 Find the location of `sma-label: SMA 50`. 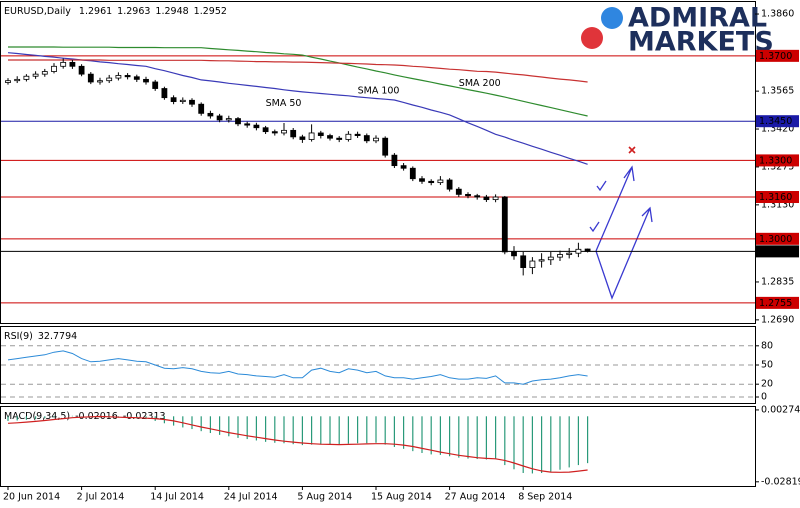

sma-label: SMA 50 is located at coordinates (284, 103).